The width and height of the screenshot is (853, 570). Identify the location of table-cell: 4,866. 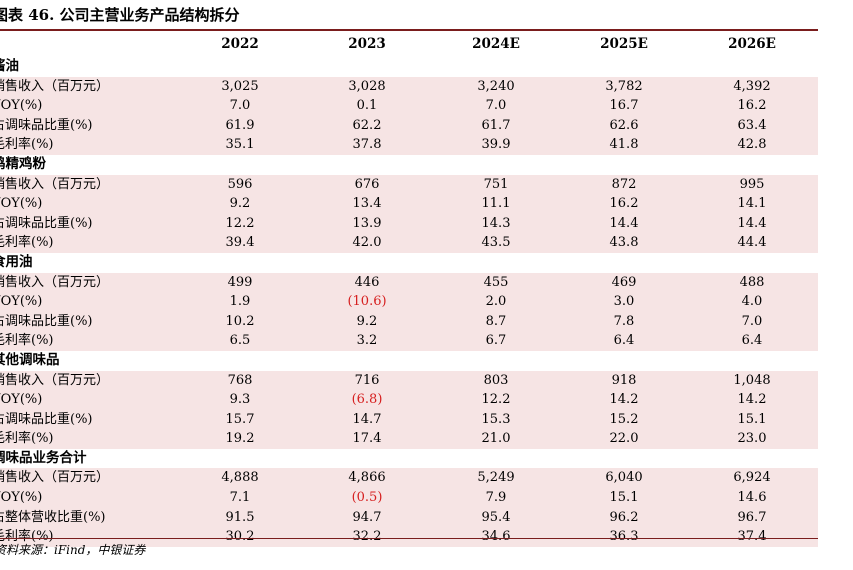
(367, 478).